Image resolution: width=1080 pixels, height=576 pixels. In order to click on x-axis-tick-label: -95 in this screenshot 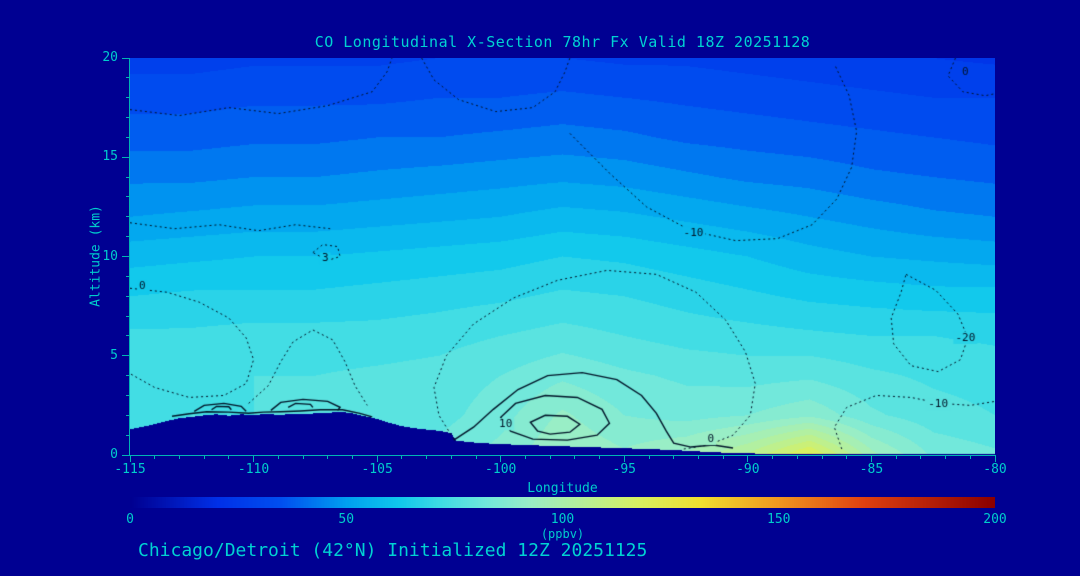, I will do `click(624, 469)`.